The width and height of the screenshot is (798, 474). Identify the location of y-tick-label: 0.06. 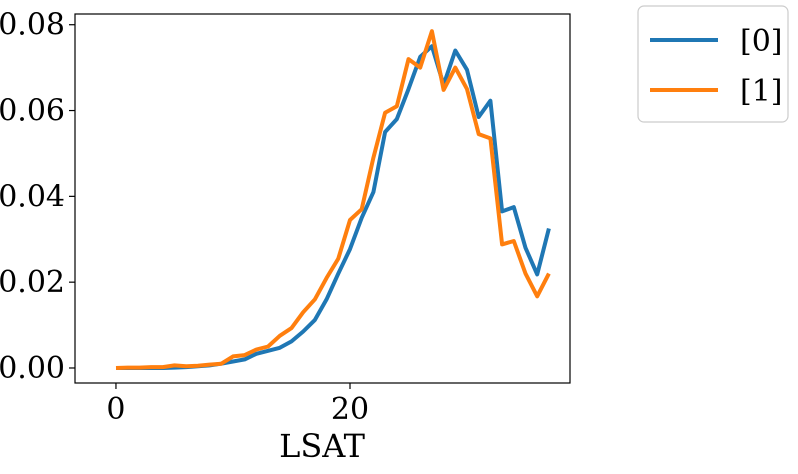
(32, 111).